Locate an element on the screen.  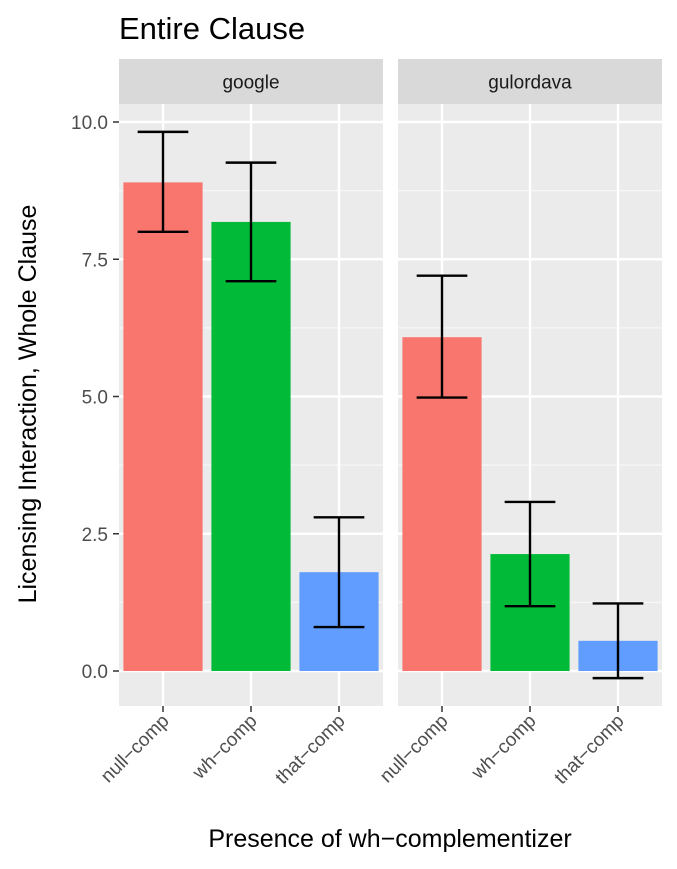
facet-label: gulordava is located at coordinates (530, 83).